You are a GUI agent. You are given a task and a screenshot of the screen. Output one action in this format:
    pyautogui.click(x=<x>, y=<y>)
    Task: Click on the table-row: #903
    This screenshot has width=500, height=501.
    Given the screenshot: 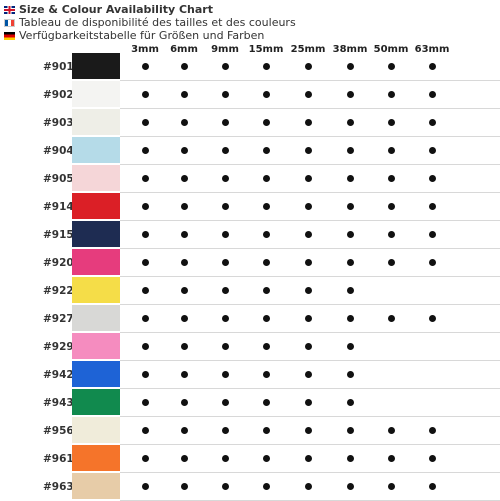 What is the action you would take?
    pyautogui.click(x=250, y=123)
    